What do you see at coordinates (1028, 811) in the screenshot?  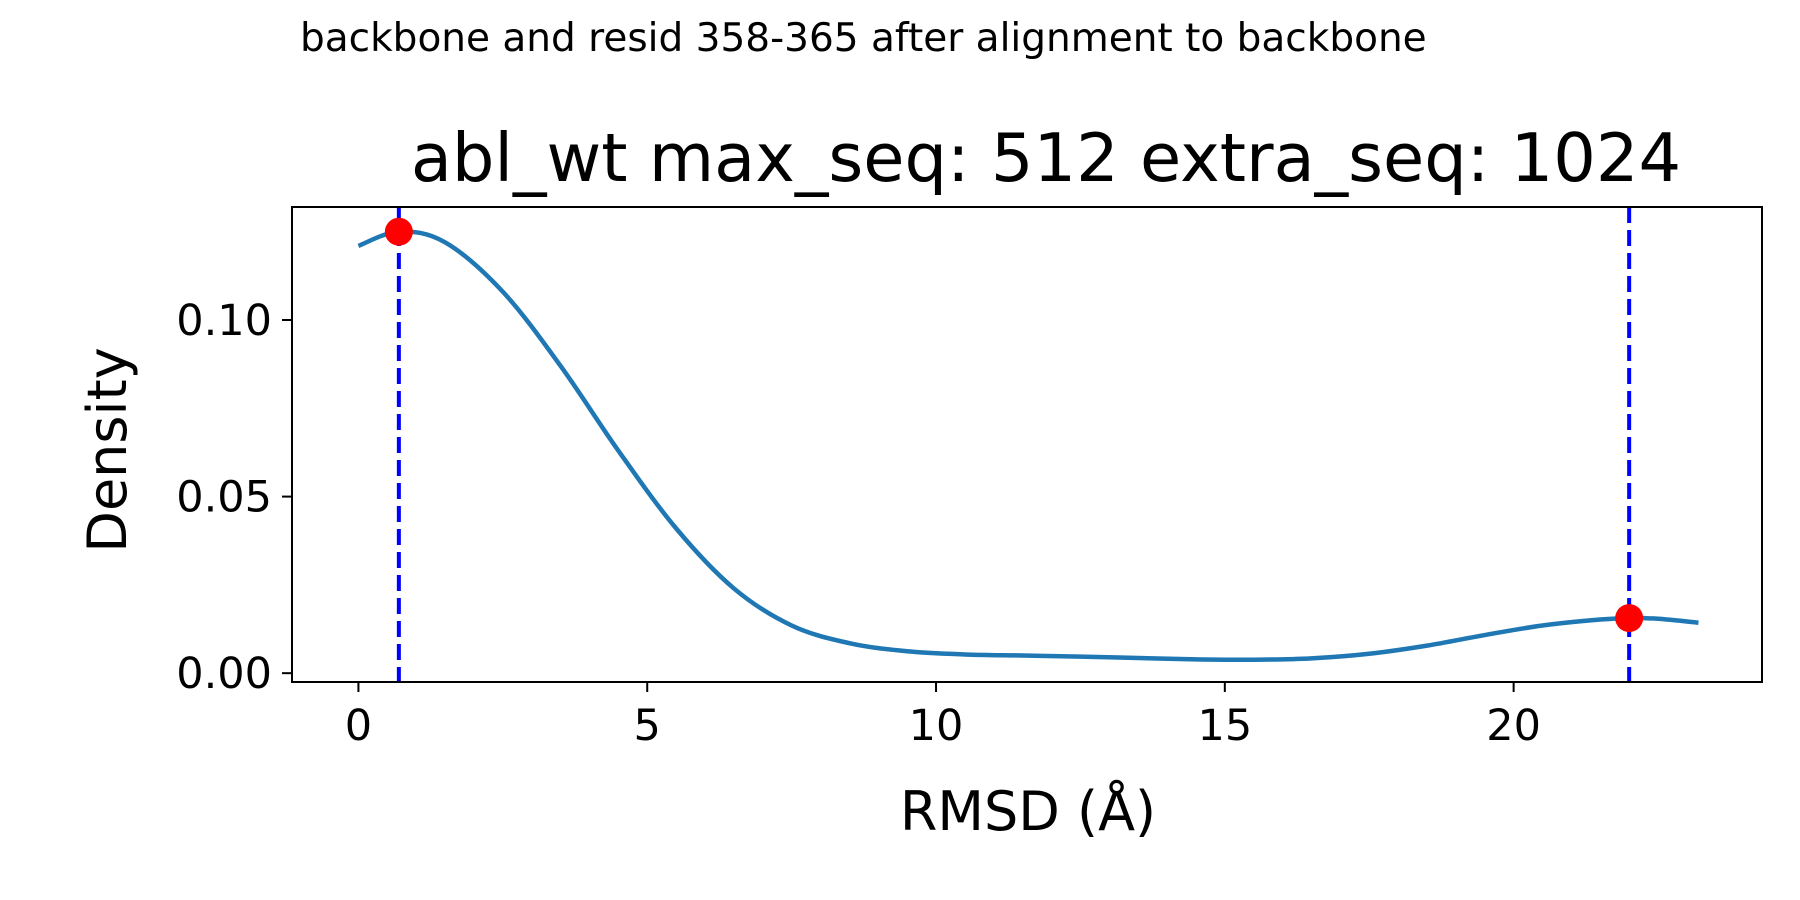 I see `x-axis-label: RMSD (Å)` at bounding box center [1028, 811].